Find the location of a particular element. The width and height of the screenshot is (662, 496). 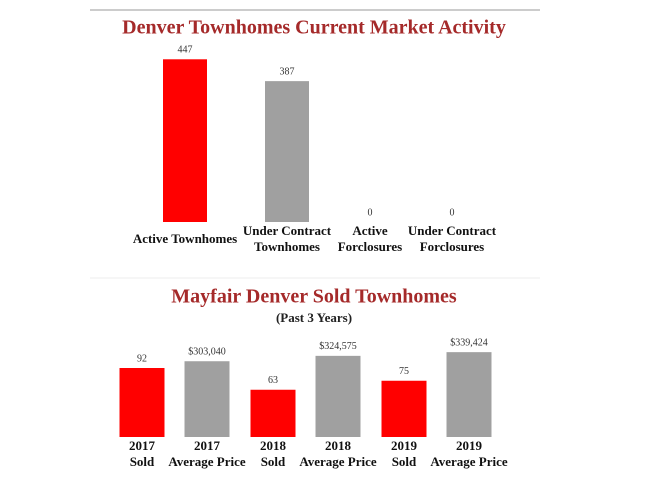

value-label: $303,040 is located at coordinates (207, 352).